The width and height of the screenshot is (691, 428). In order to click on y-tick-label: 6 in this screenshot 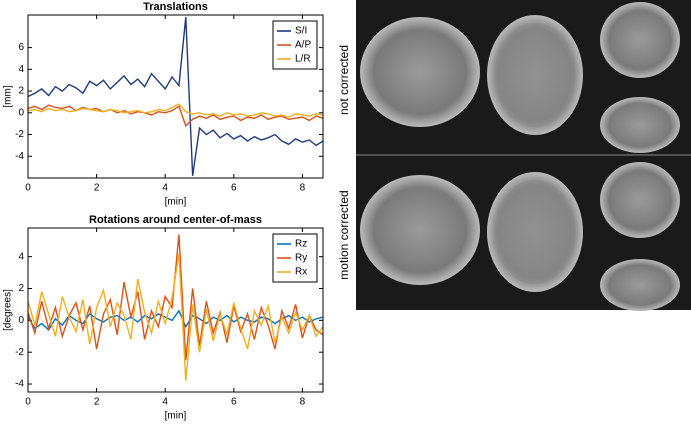, I will do `click(21, 47)`.